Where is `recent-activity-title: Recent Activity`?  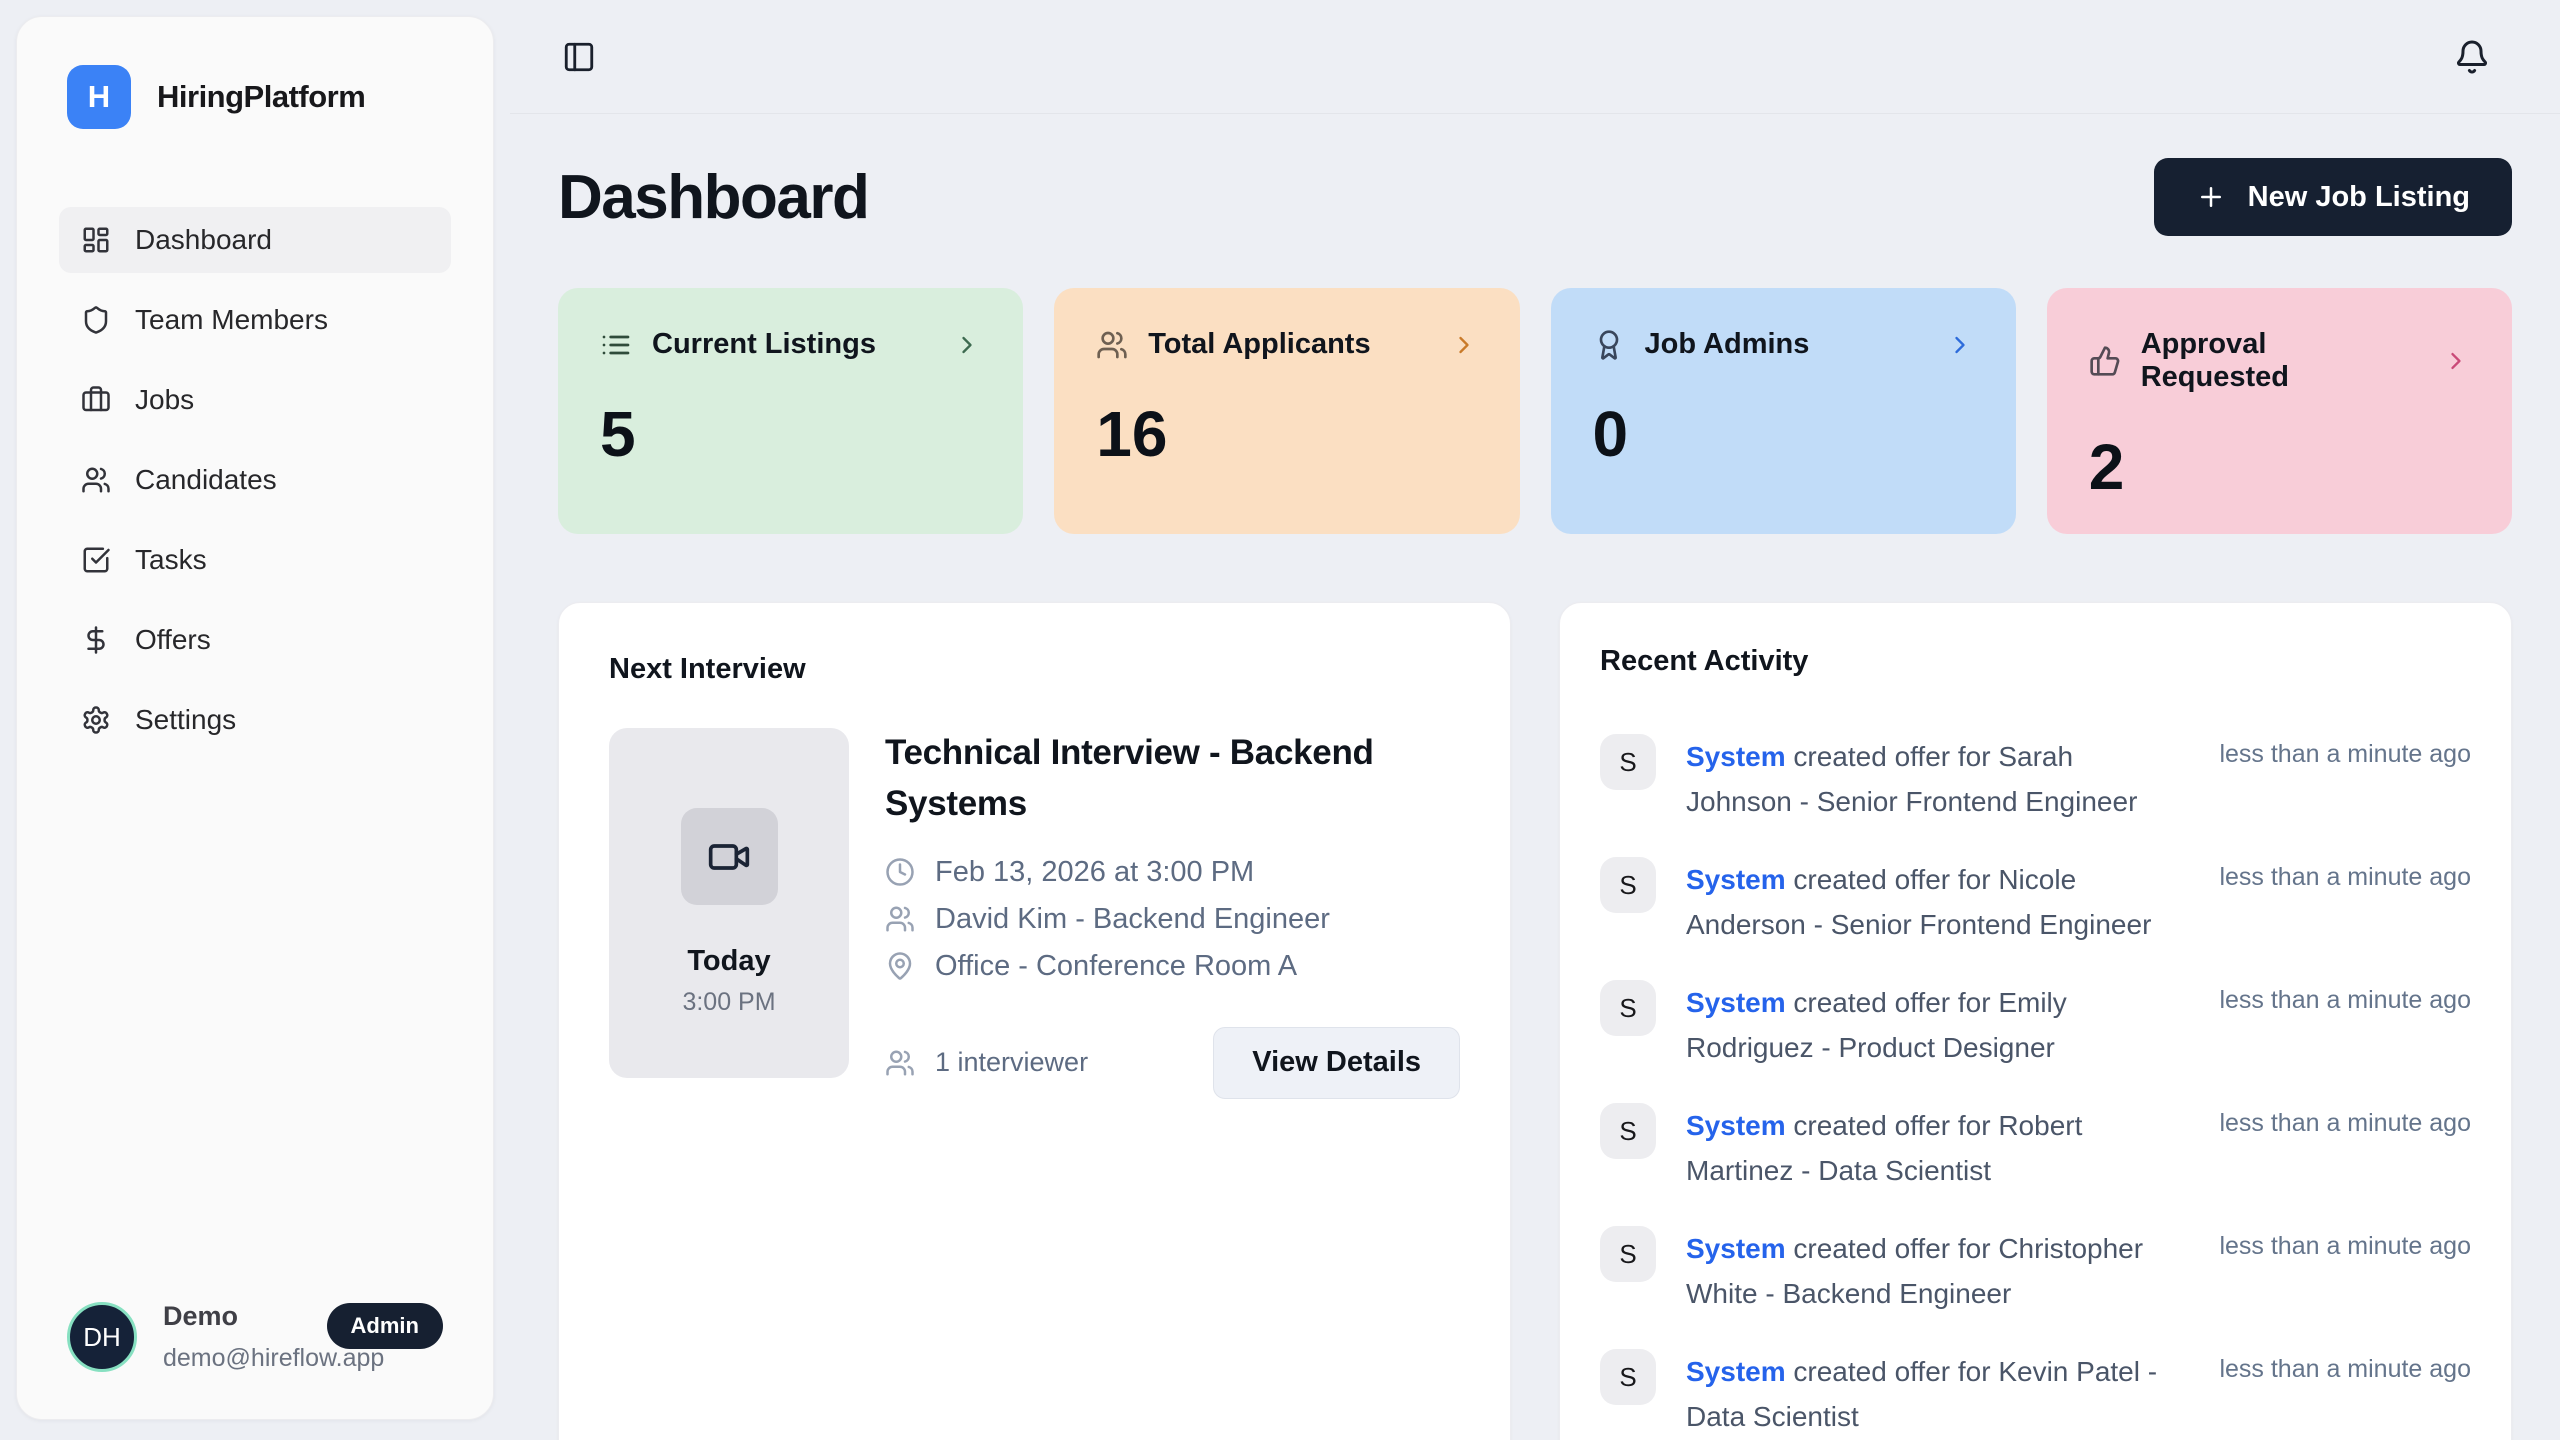 recent-activity-title: Recent Activity is located at coordinates (1704, 661).